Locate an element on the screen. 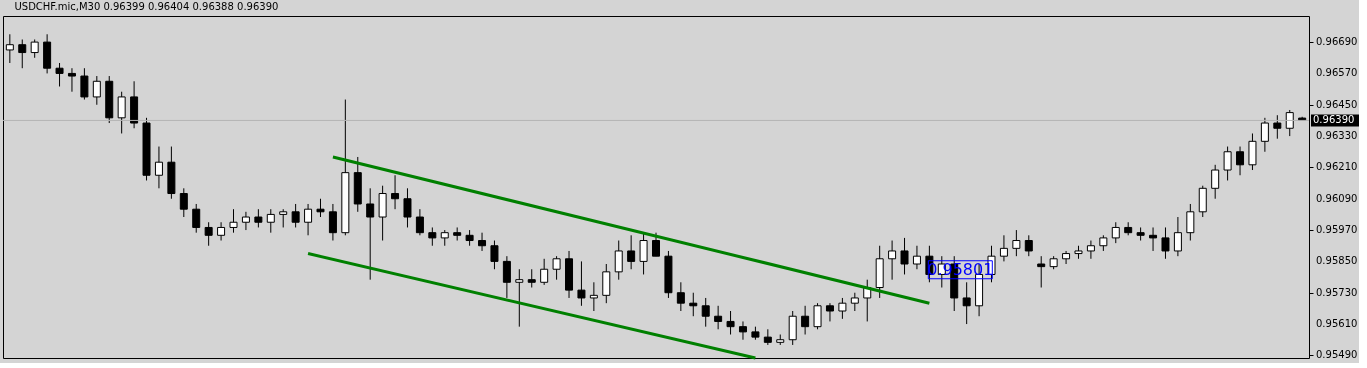 The width and height of the screenshot is (1367, 368). chart-title: USDCHF.mic,M30 0.96399 0.96404 0.96388 0.96390 is located at coordinates (146, 6).